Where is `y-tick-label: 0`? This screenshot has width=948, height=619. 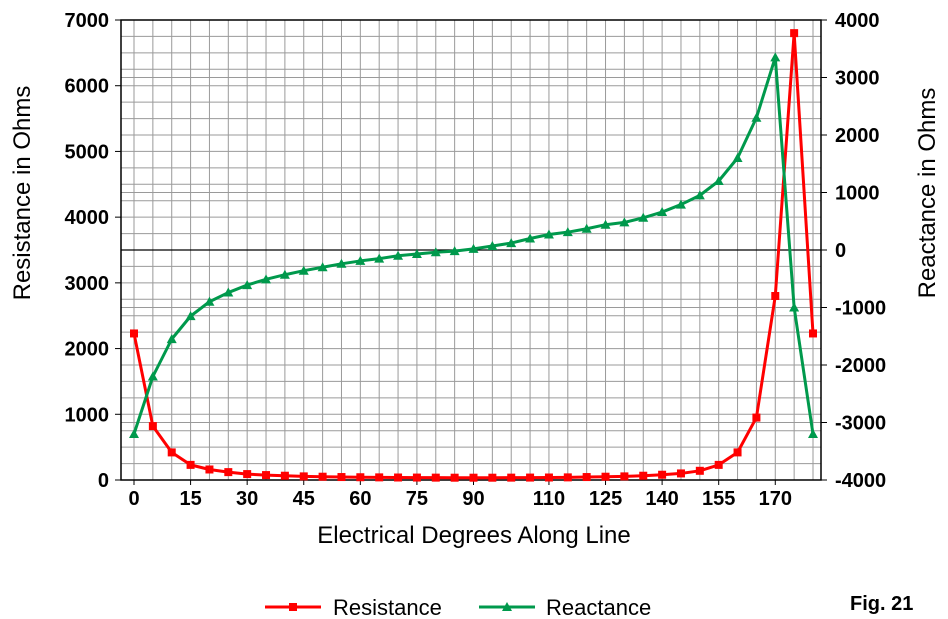
y-tick-label: 0 is located at coordinates (103, 481).